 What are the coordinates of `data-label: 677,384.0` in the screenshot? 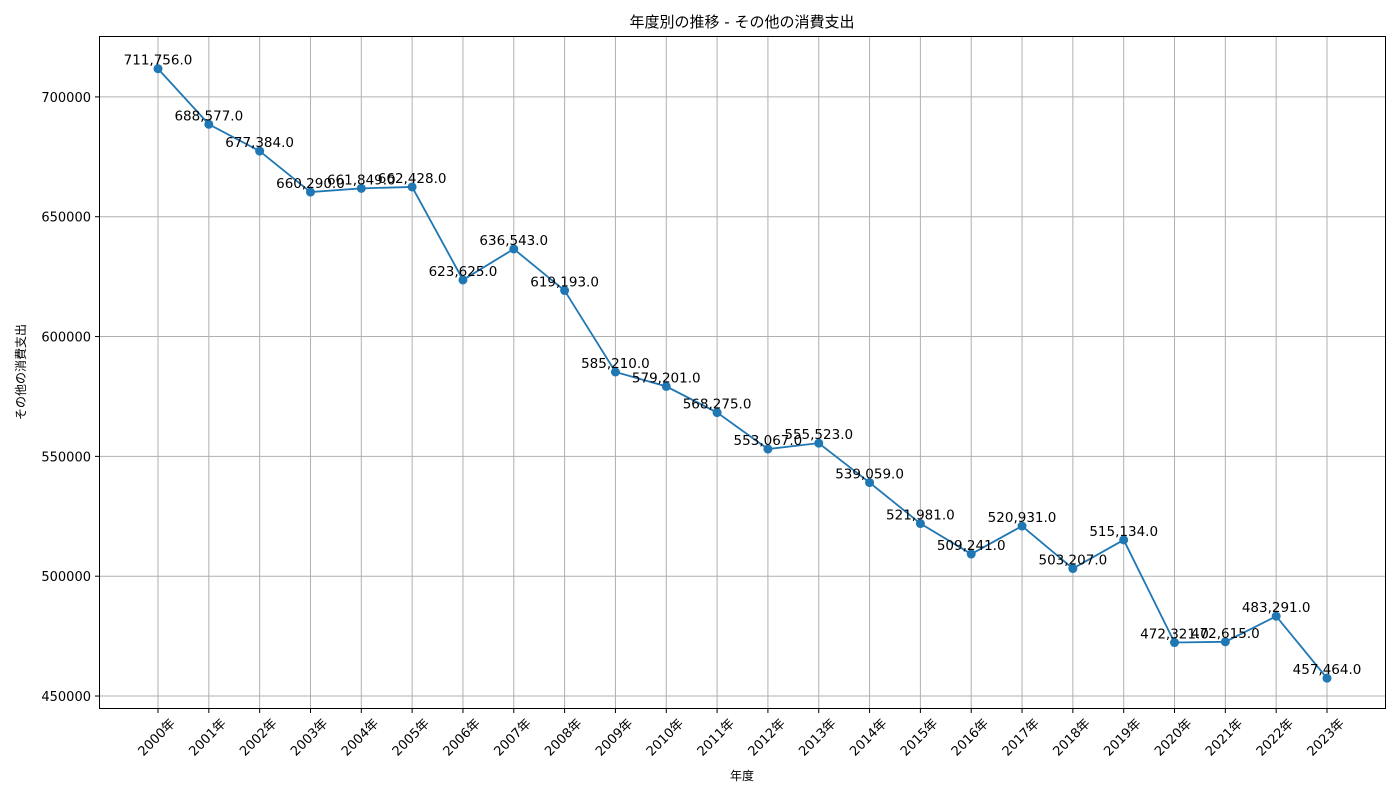 It's located at (259, 143).